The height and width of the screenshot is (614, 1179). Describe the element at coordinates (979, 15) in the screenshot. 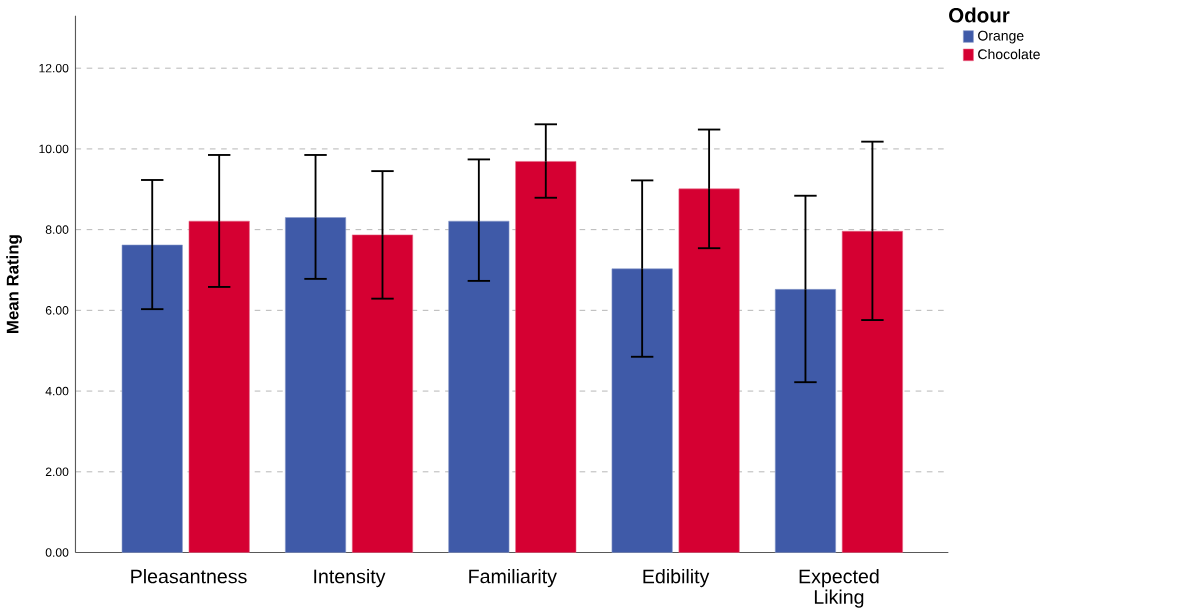

I see `legend-title: Odour` at that location.